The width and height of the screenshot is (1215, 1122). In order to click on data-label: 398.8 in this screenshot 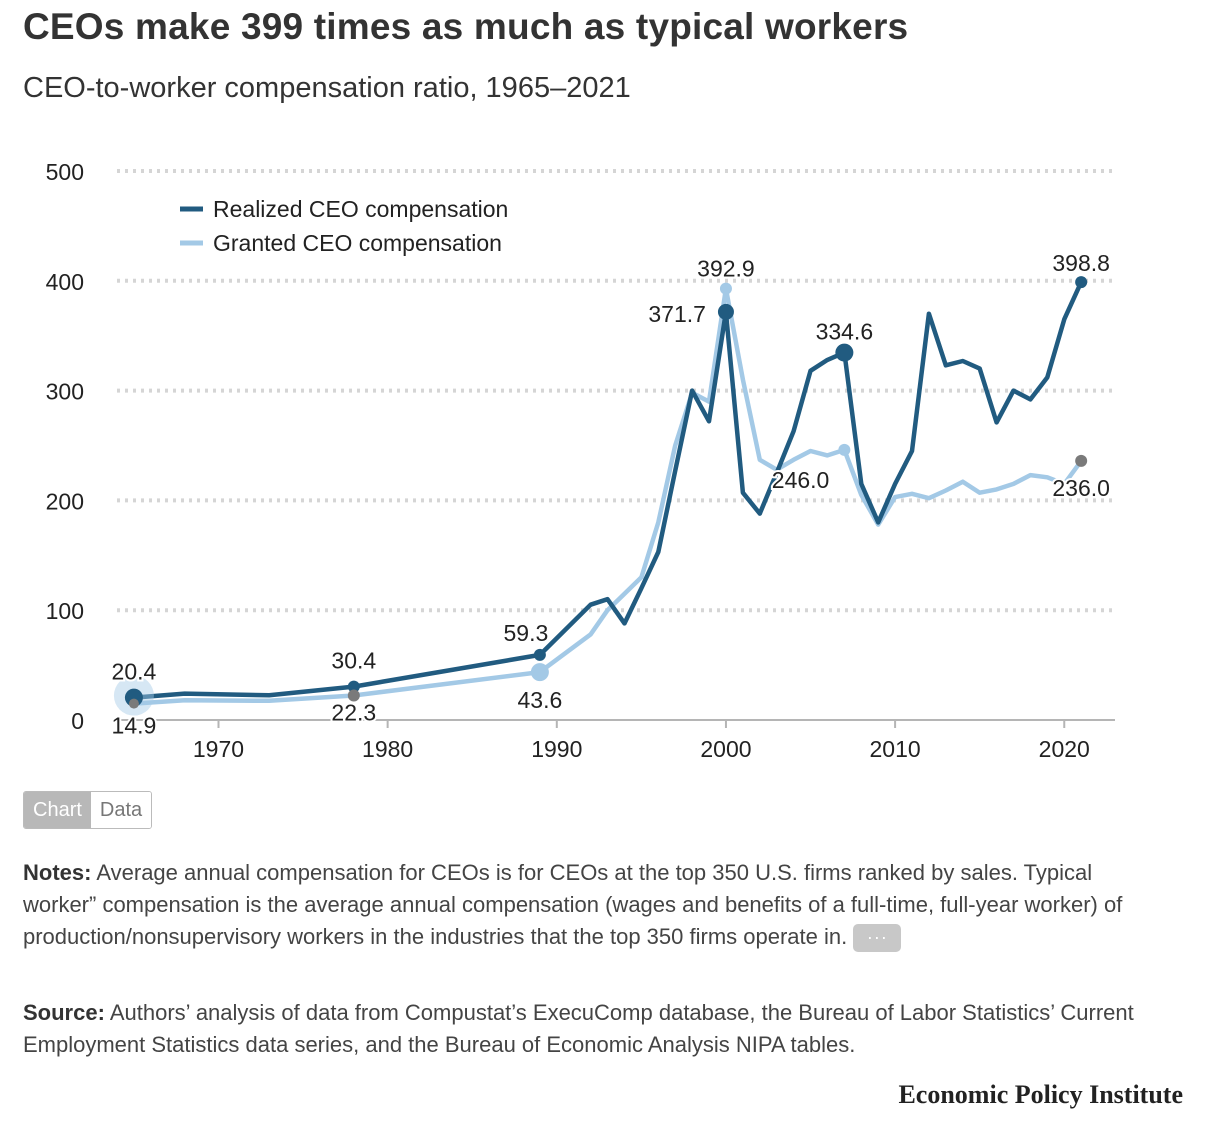, I will do `click(1081, 263)`.